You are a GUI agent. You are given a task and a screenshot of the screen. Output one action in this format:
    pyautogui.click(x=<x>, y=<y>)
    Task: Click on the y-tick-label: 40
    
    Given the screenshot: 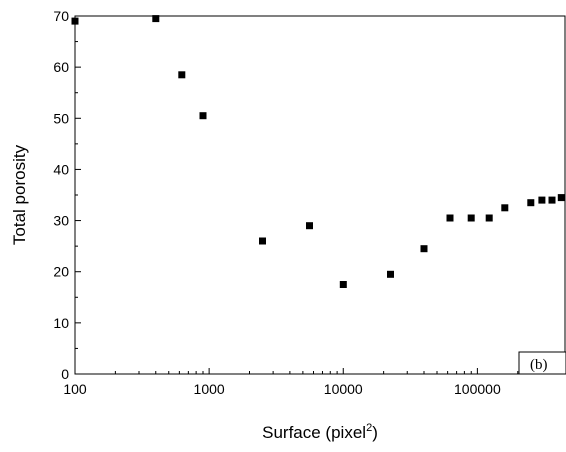 What is the action you would take?
    pyautogui.click(x=61, y=169)
    